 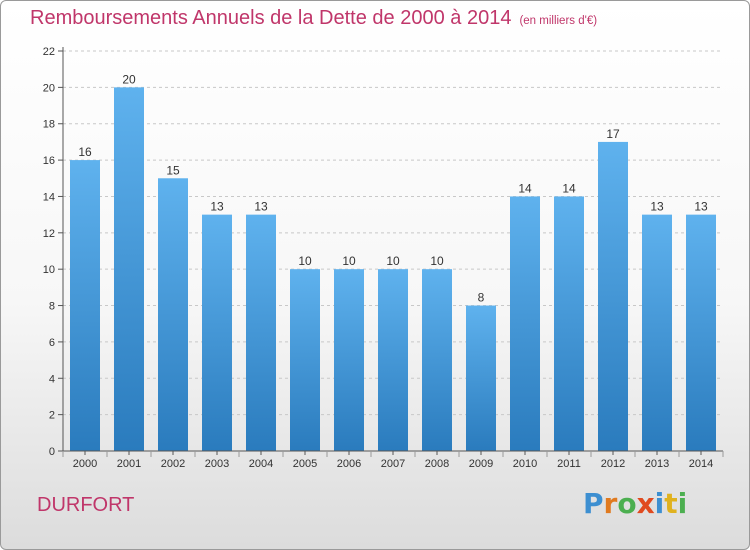 I want to click on x-tick-label: 2010, so click(x=525, y=464).